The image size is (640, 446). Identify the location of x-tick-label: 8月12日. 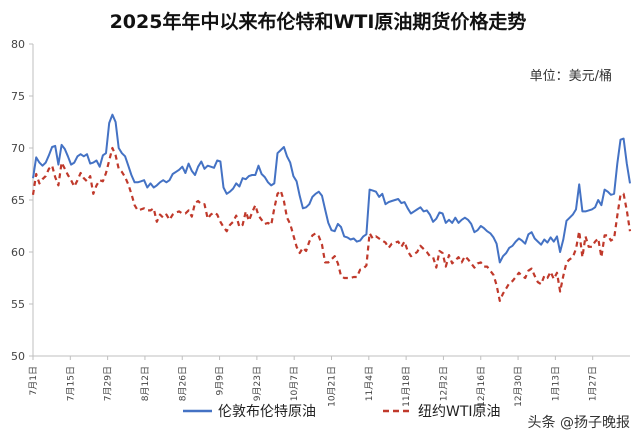
(145, 383).